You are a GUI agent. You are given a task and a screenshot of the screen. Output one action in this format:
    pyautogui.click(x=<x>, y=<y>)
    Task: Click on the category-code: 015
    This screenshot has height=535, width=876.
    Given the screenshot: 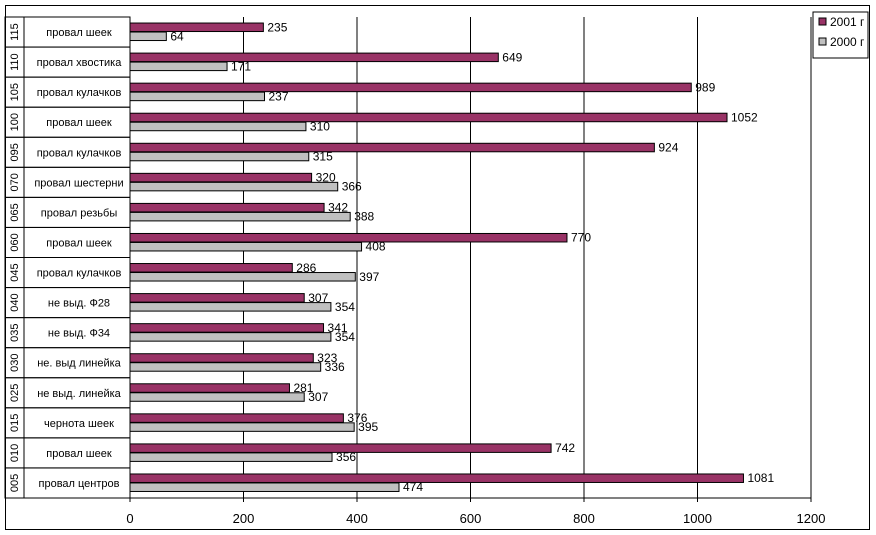 What is the action you would take?
    pyautogui.click(x=15, y=423)
    